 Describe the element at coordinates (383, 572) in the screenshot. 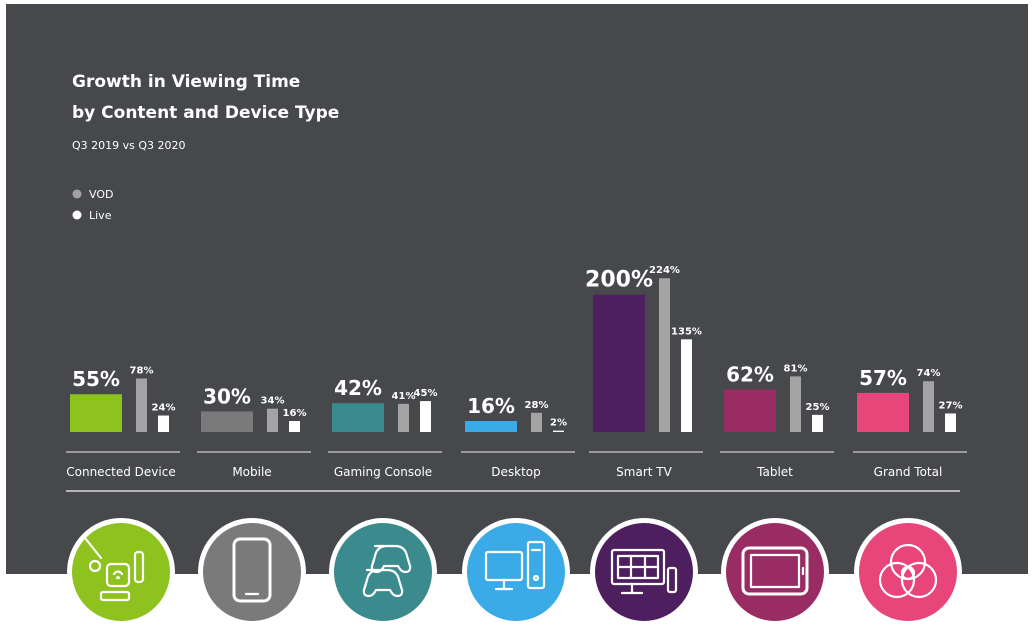

I see `gamepad-icon` at that location.